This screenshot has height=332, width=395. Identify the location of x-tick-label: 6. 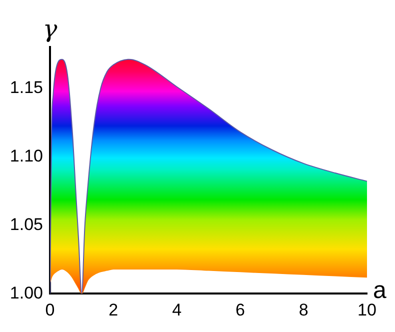
(240, 310).